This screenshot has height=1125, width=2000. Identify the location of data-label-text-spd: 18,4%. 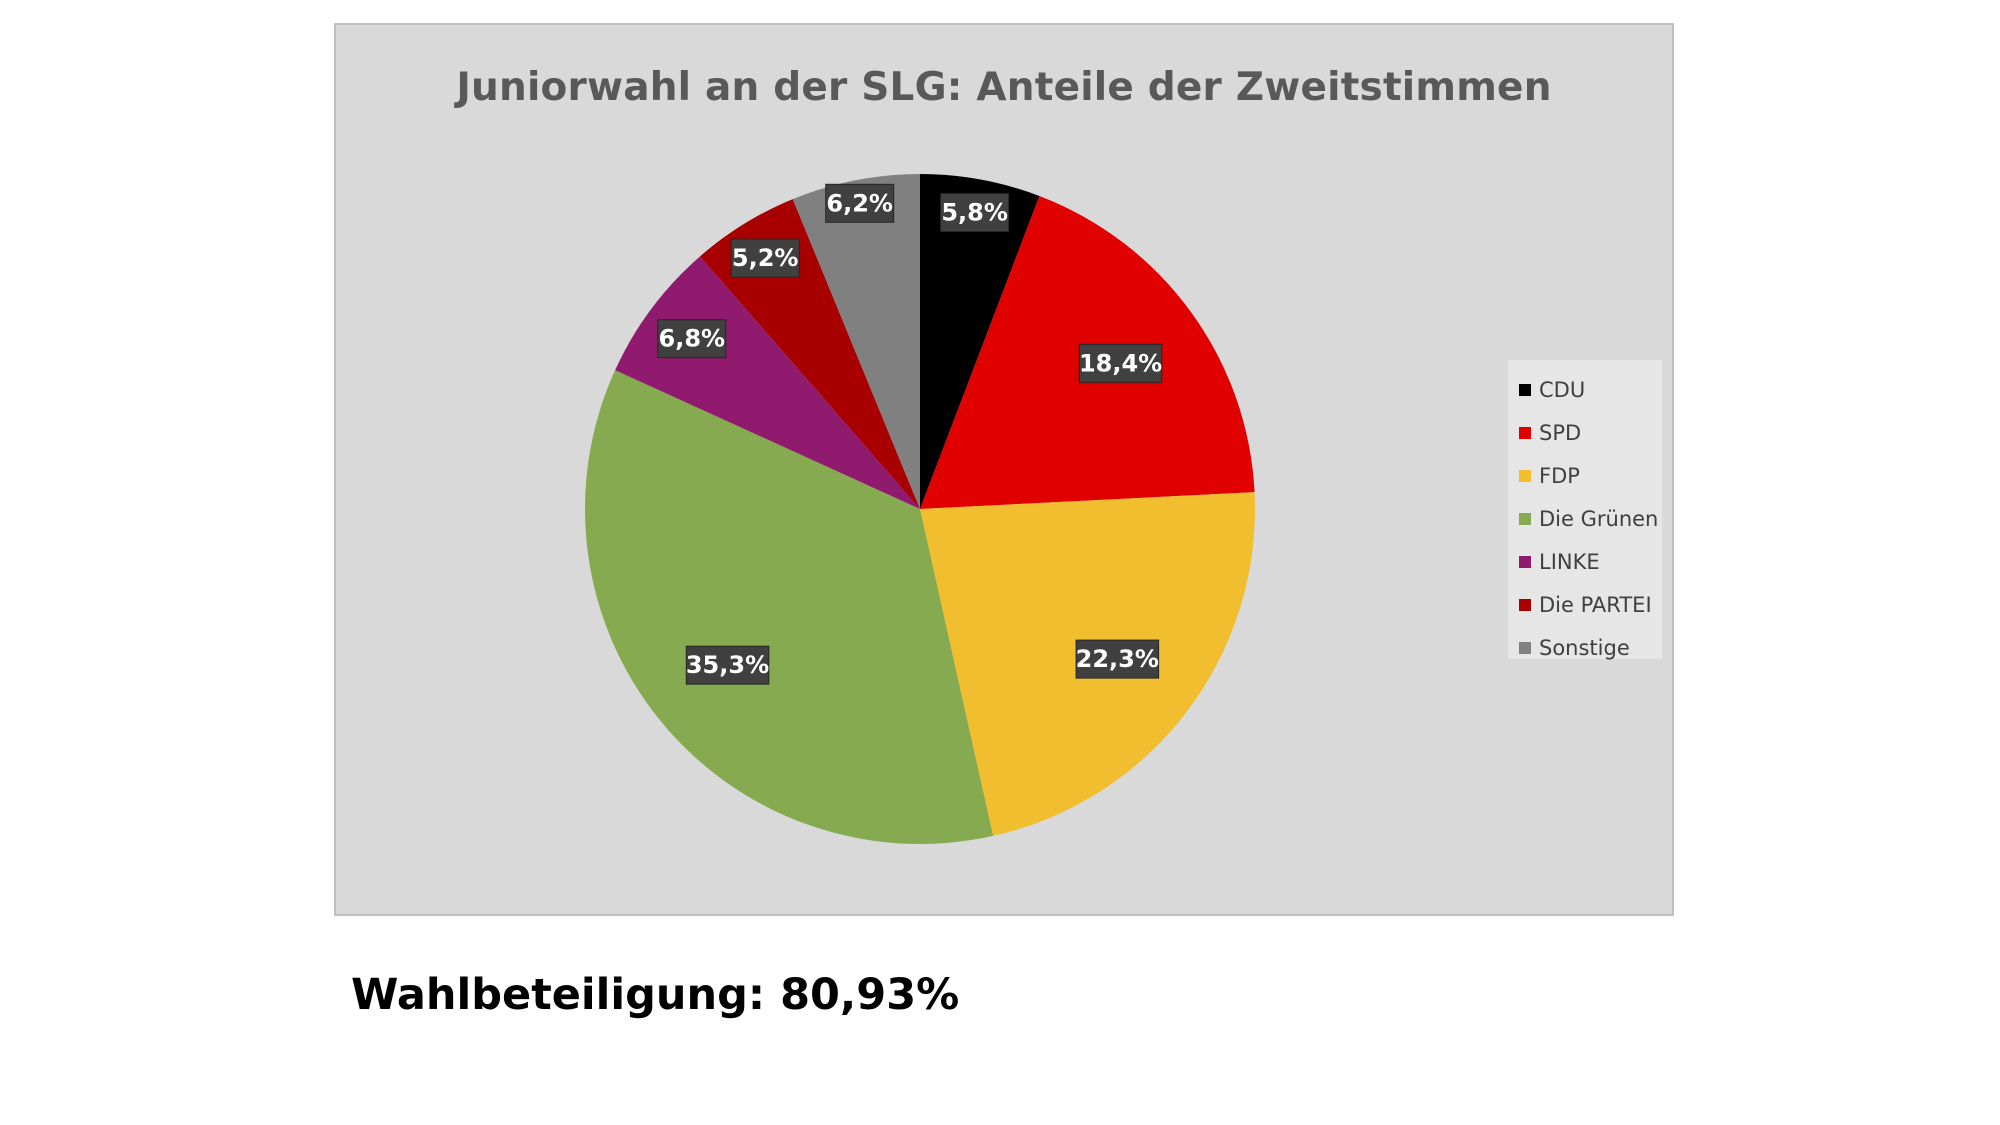
(1120, 363).